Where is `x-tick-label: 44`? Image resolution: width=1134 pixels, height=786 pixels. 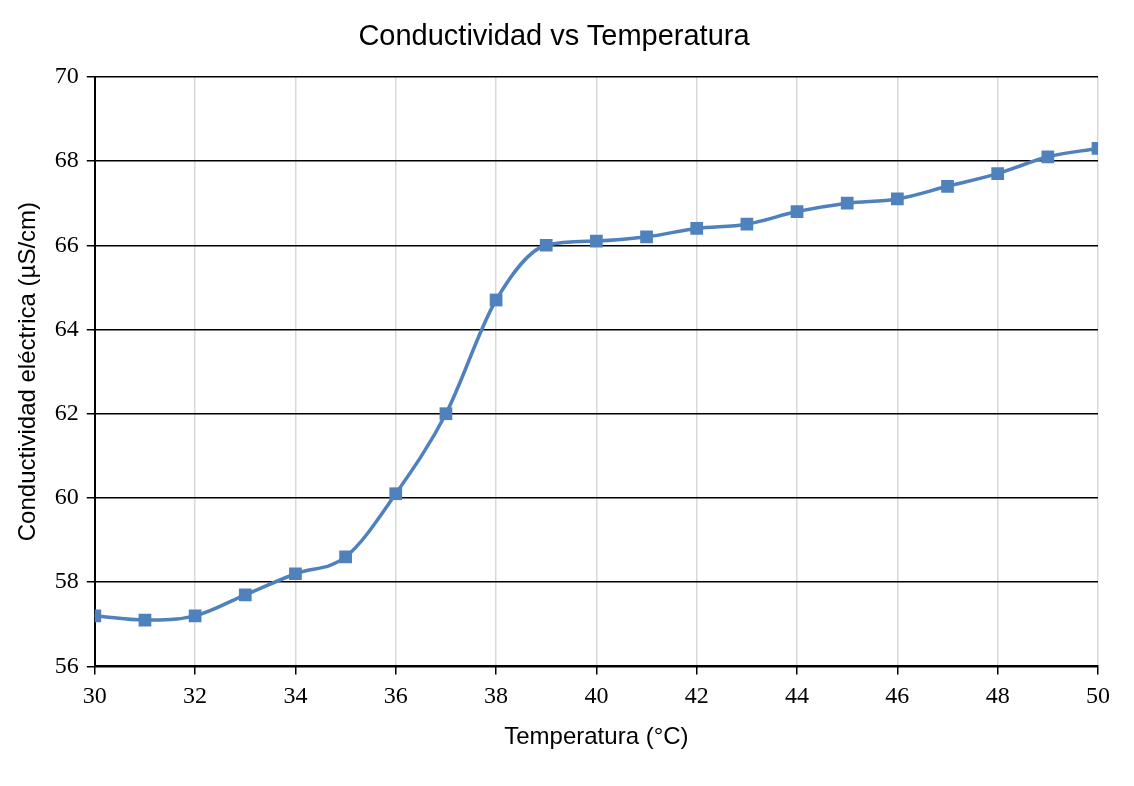 x-tick-label: 44 is located at coordinates (797, 695).